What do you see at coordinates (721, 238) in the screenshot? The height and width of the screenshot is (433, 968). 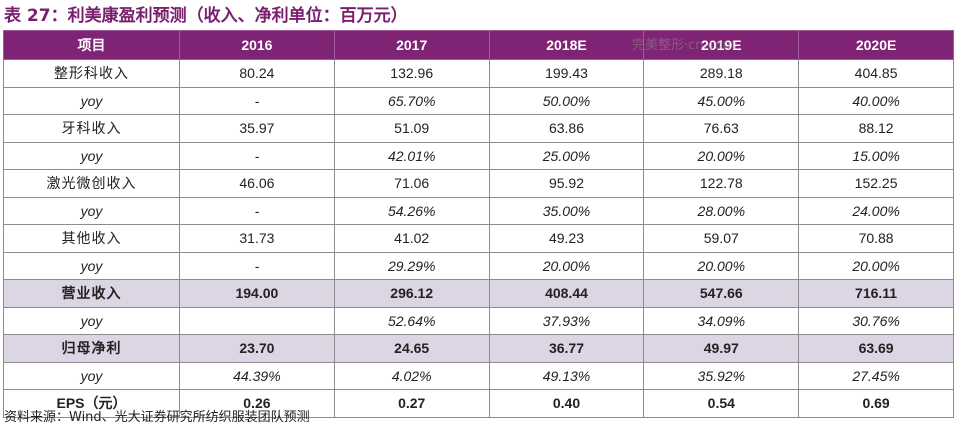 I see `cell: 59.07` at bounding box center [721, 238].